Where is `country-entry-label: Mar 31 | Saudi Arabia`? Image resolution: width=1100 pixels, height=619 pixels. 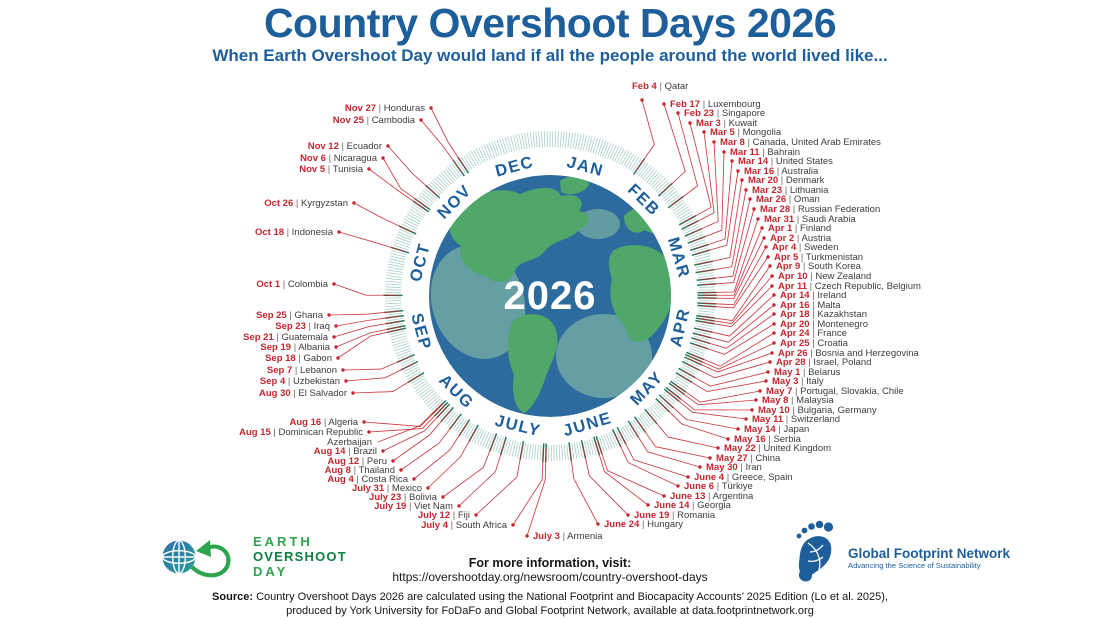 country-entry-label: Mar 31 | Saudi Arabia is located at coordinates (810, 219).